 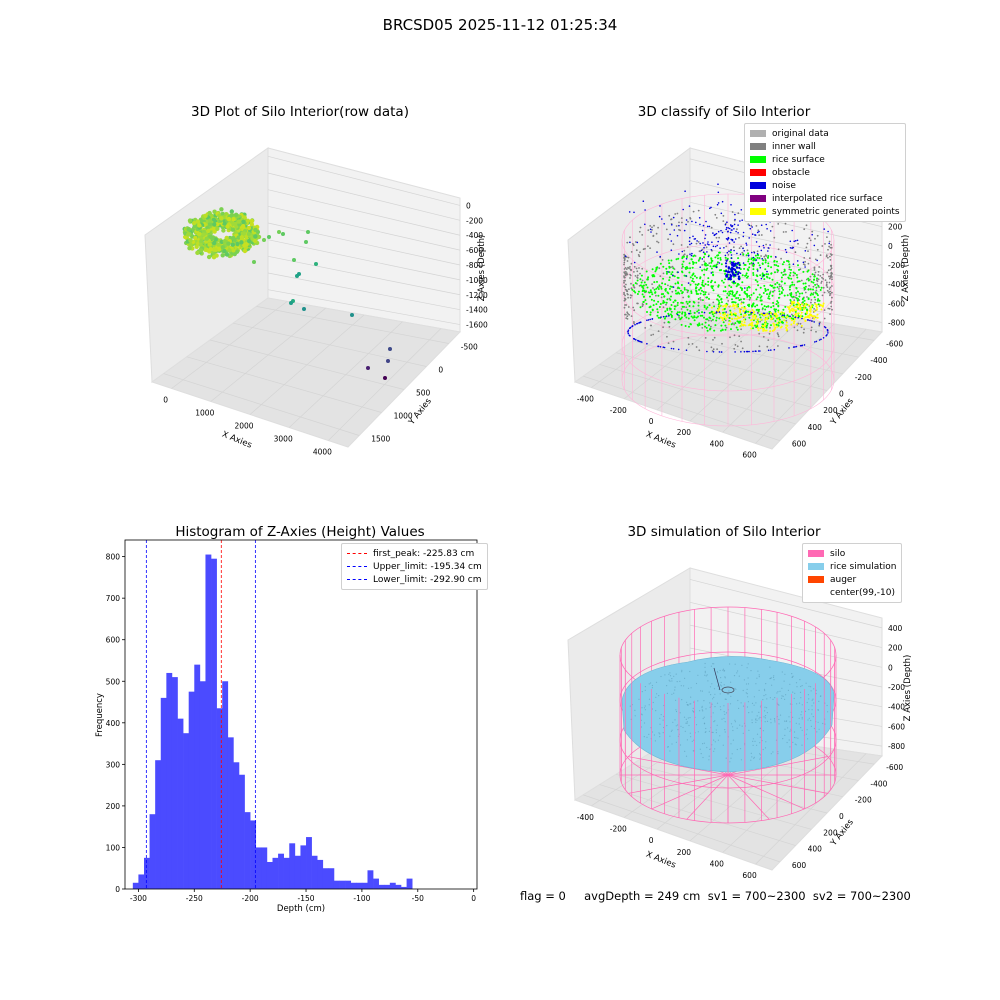 What do you see at coordinates (660, 860) in the screenshot?
I see `panel4-xlabel: X Axies` at bounding box center [660, 860].